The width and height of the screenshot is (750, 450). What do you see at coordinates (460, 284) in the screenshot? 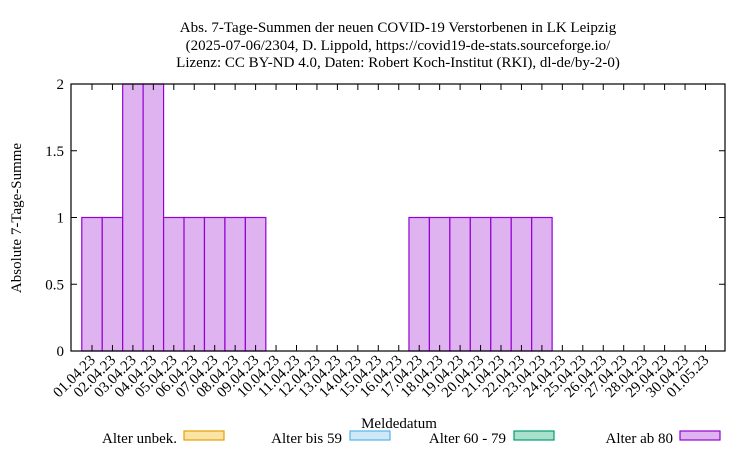
I see `bar-19.04.23-series-3` at bounding box center [460, 284].